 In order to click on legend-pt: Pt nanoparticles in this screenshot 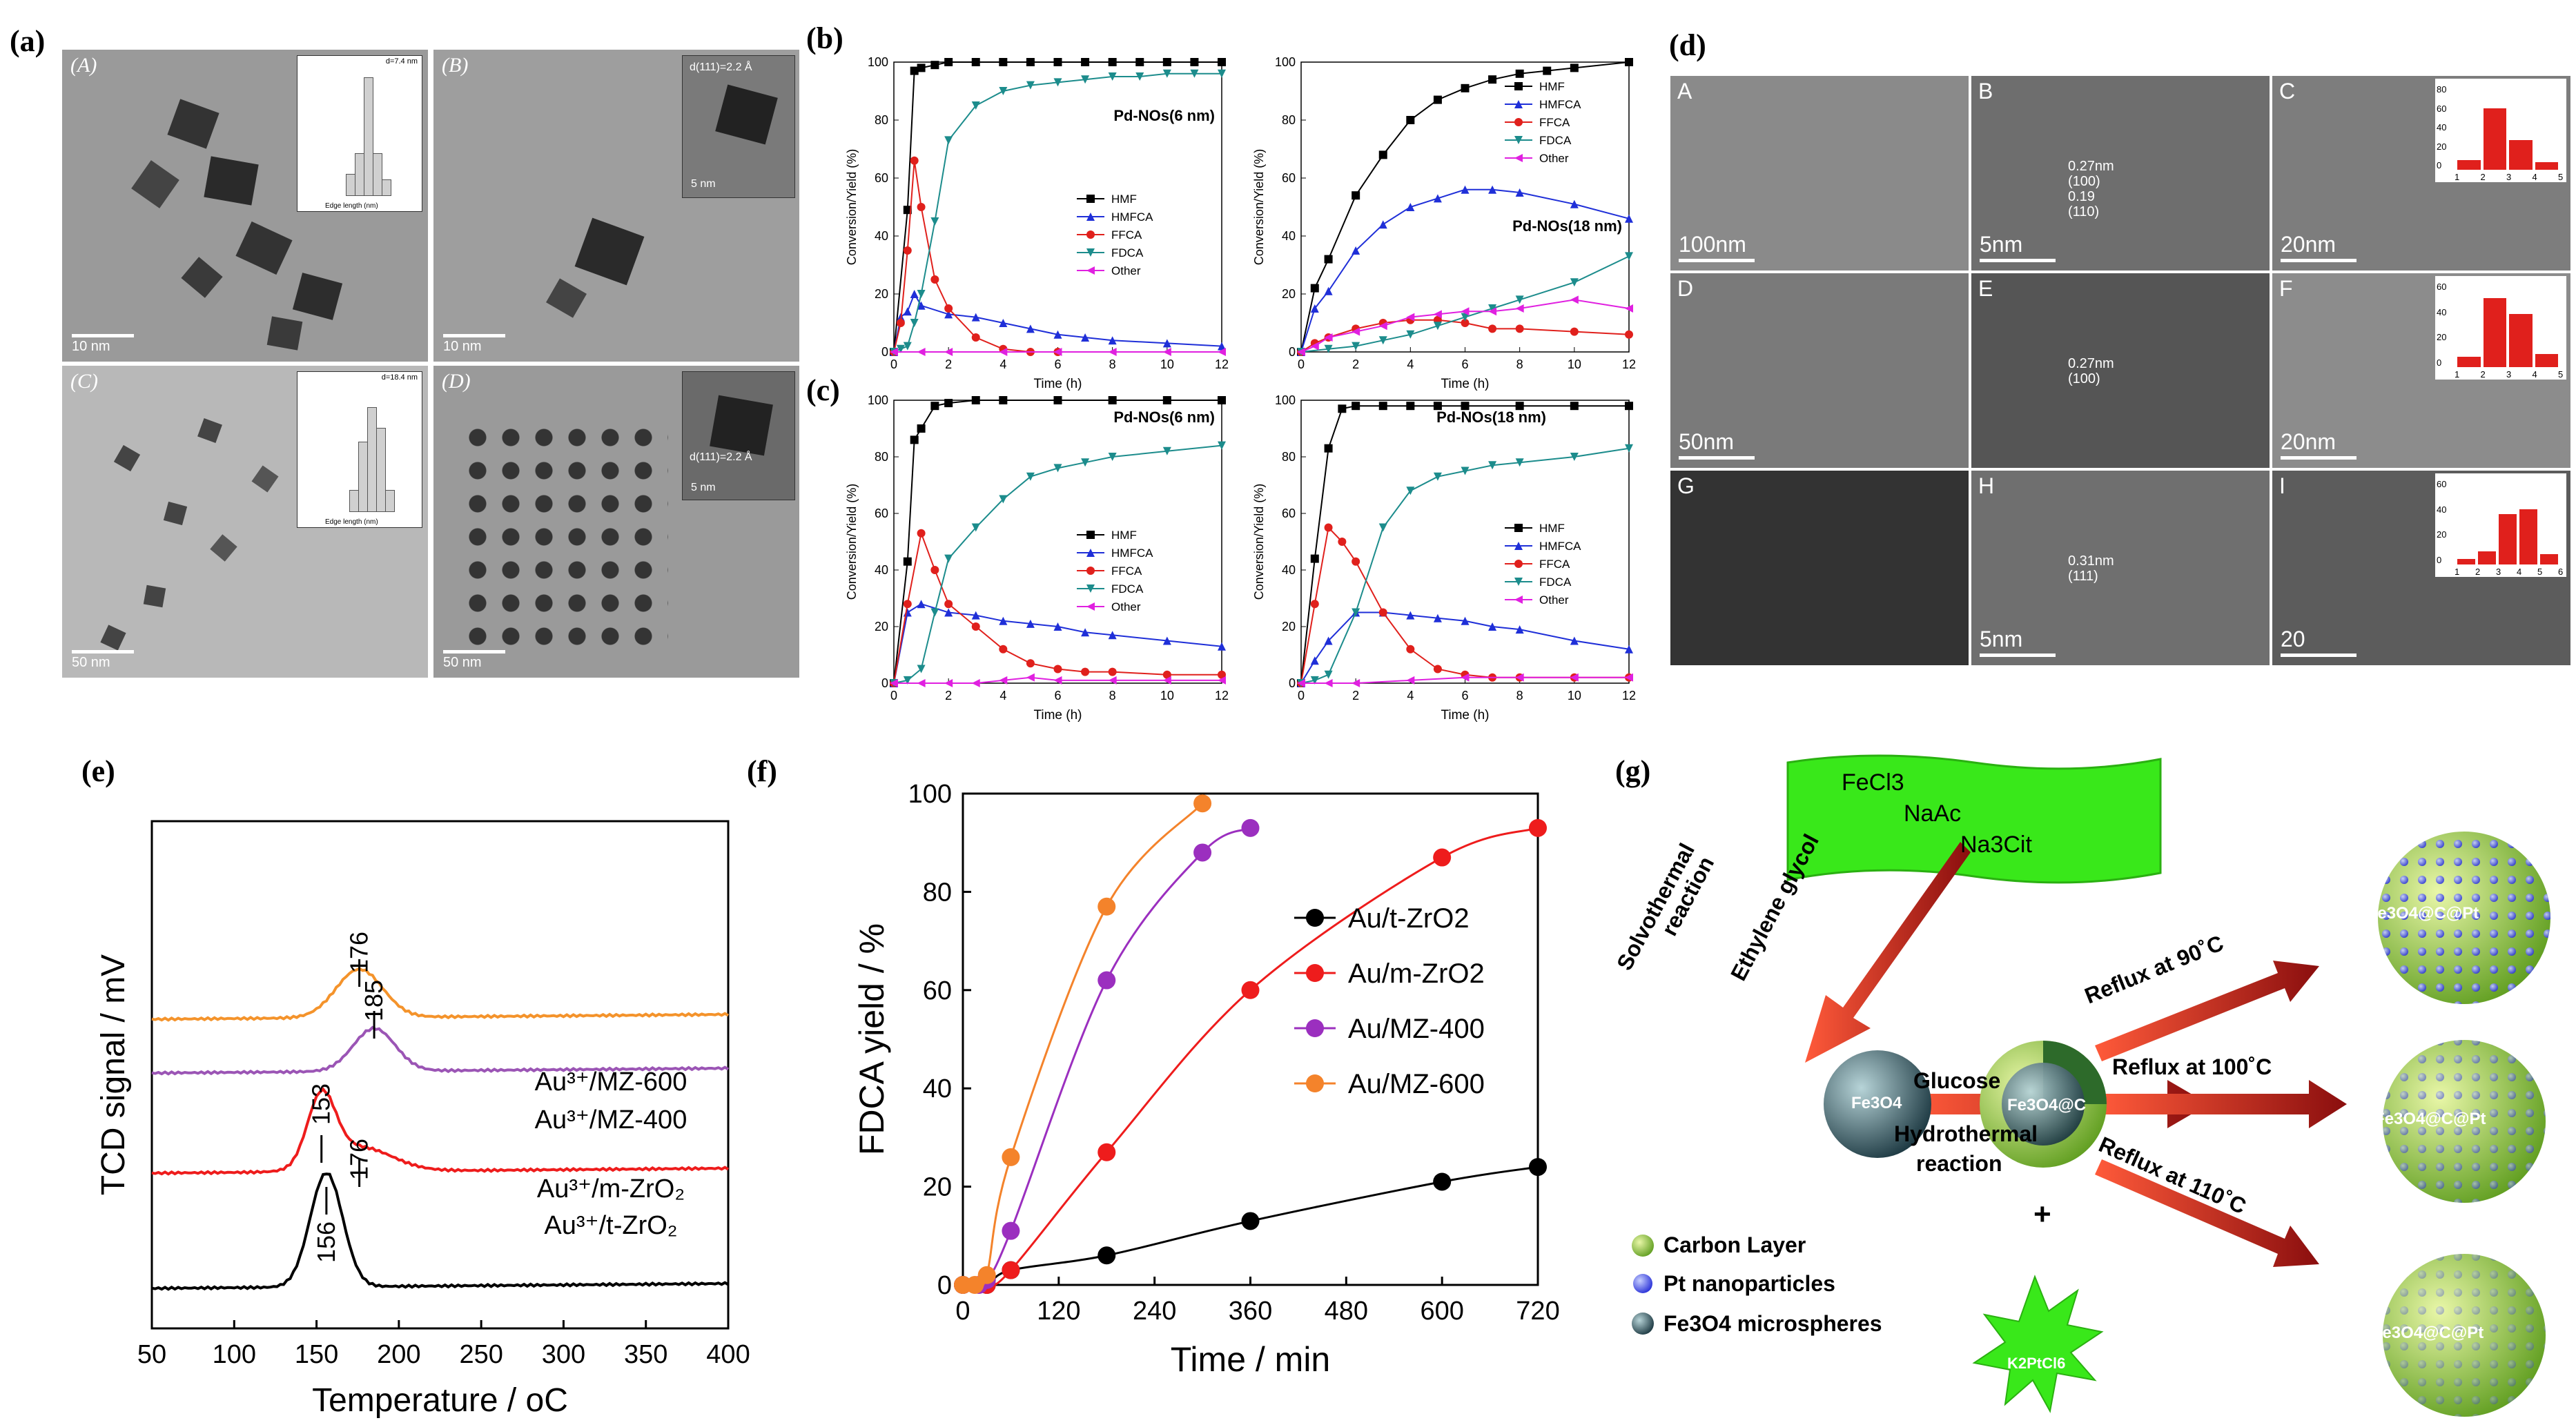, I will do `click(1749, 1283)`.